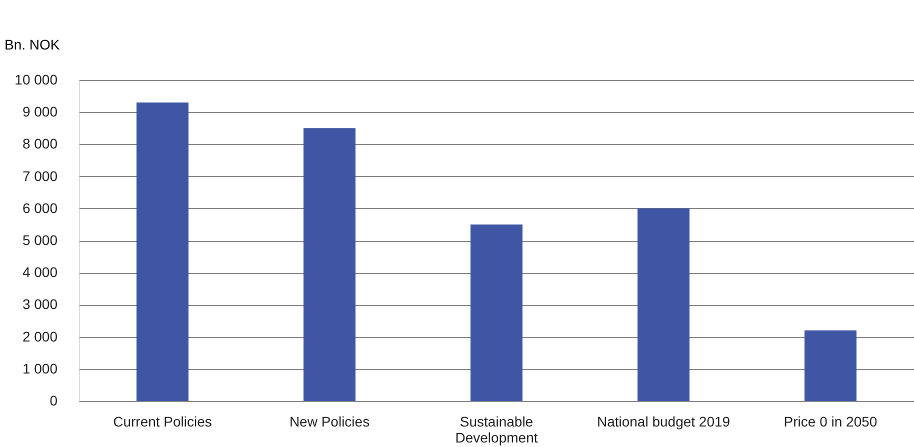 This screenshot has height=447, width=914. What do you see at coordinates (162, 422) in the screenshot?
I see `x-tick-label: Current Policies` at bounding box center [162, 422].